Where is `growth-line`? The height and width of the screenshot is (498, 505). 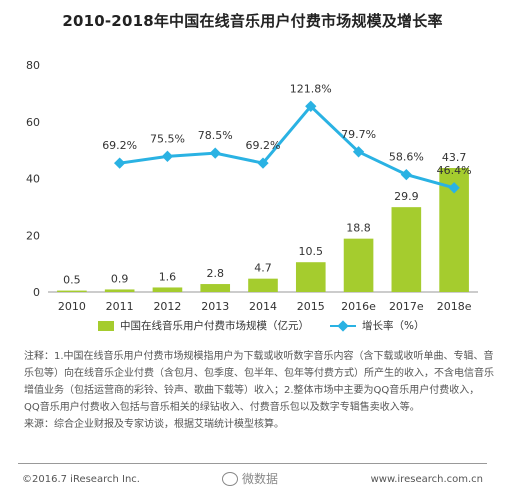 growth-line is located at coordinates (287, 147).